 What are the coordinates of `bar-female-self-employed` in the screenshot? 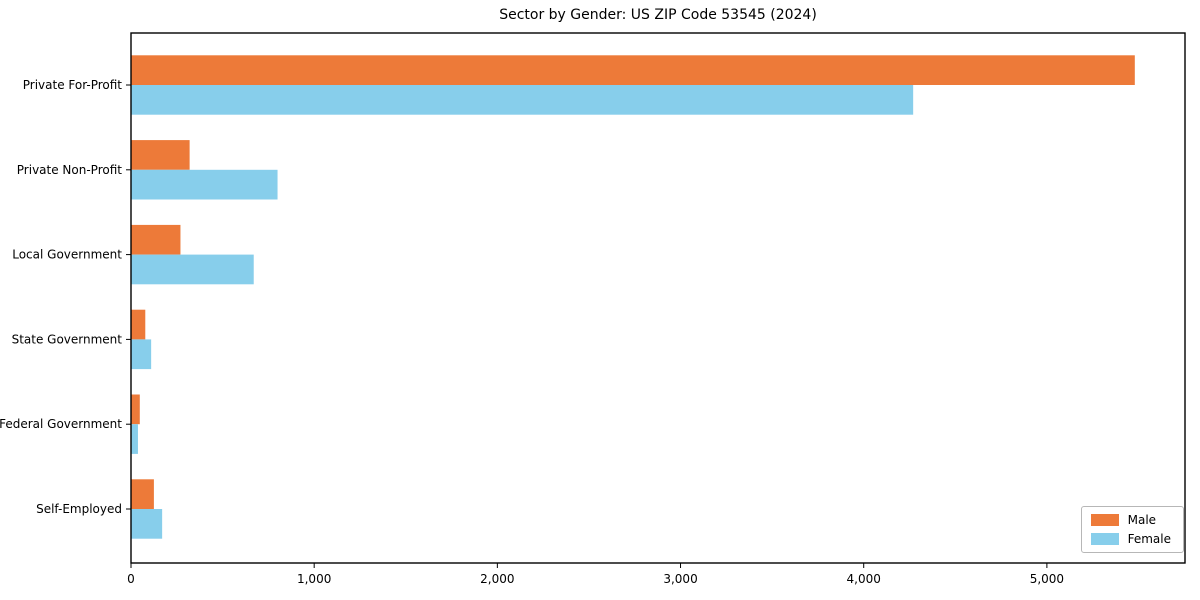 It's located at (147, 524).